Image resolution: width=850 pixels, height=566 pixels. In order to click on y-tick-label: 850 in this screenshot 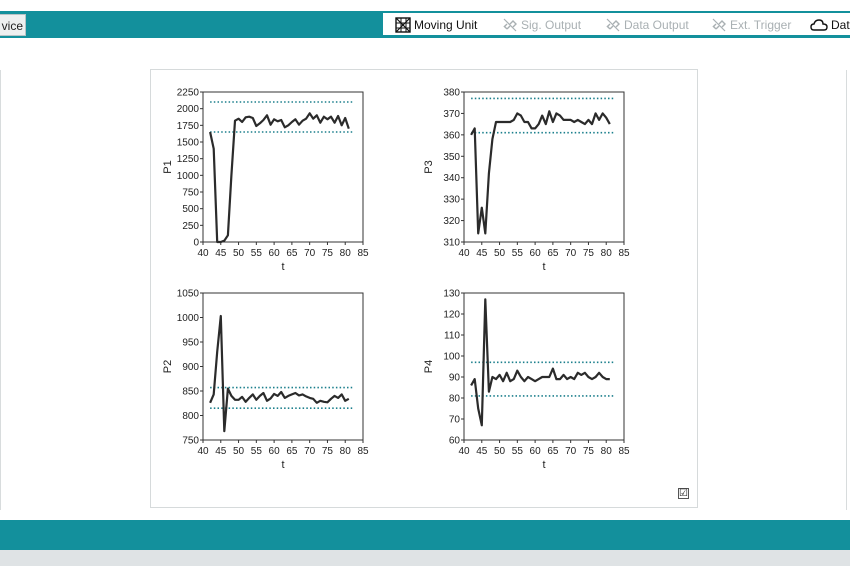, I will do `click(190, 392)`.